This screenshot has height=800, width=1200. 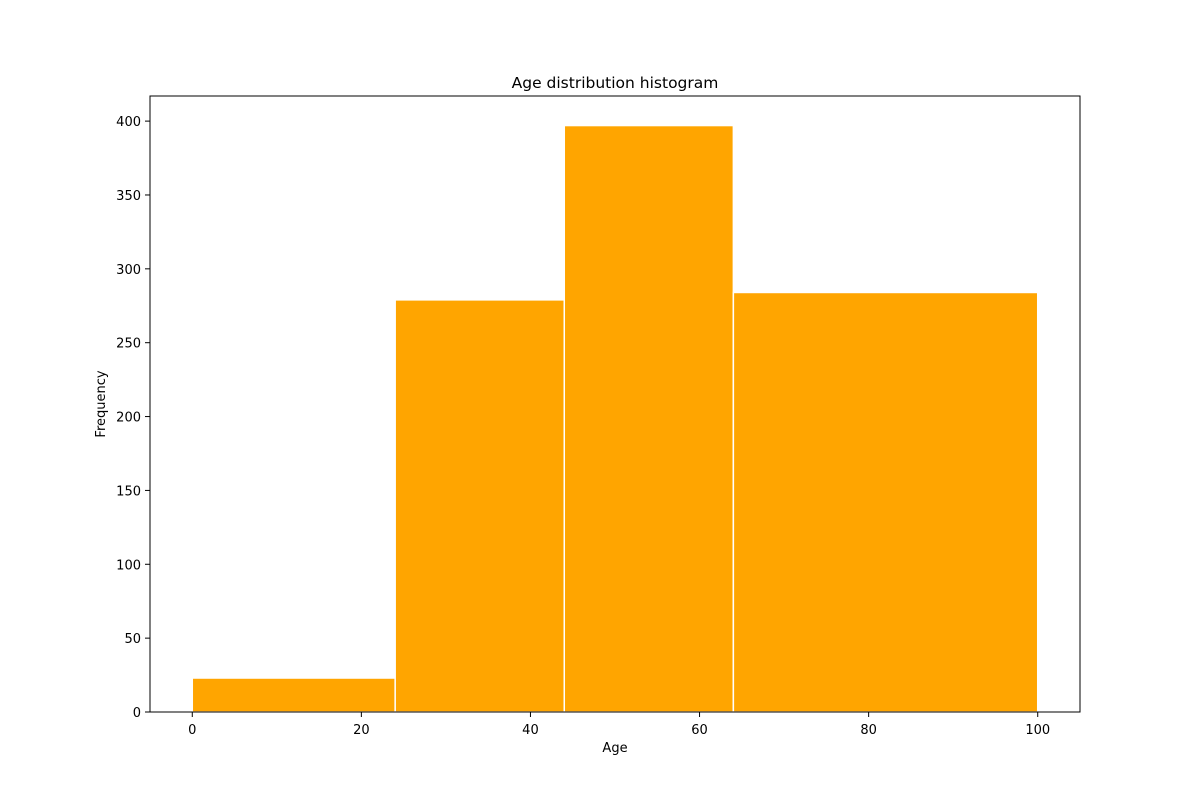 What do you see at coordinates (614, 748) in the screenshot?
I see `x-axis-label: Age` at bounding box center [614, 748].